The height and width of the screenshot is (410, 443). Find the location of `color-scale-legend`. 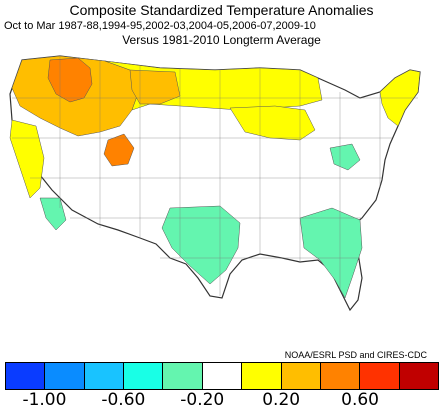

color-scale-legend is located at coordinates (222, 376).